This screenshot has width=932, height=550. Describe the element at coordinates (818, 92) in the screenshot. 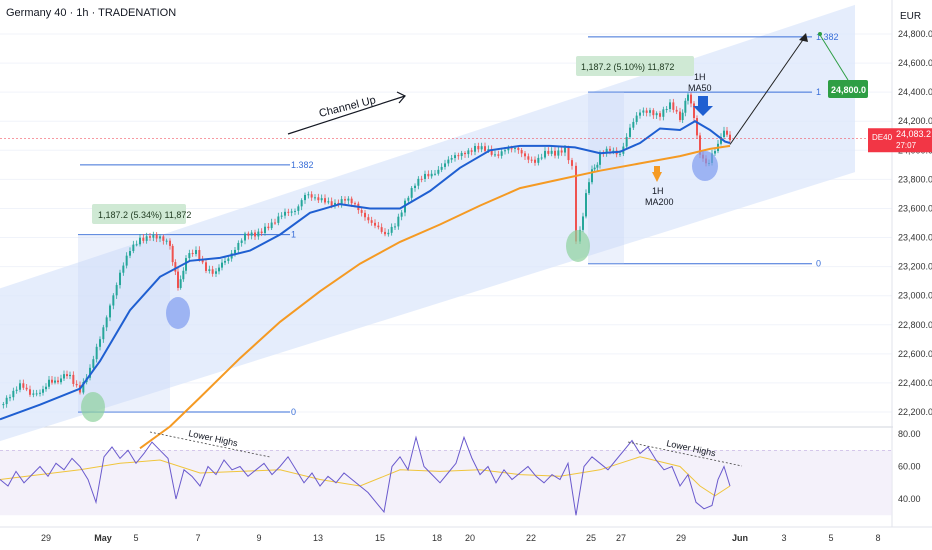

I see `fib-right-label: 1` at that location.